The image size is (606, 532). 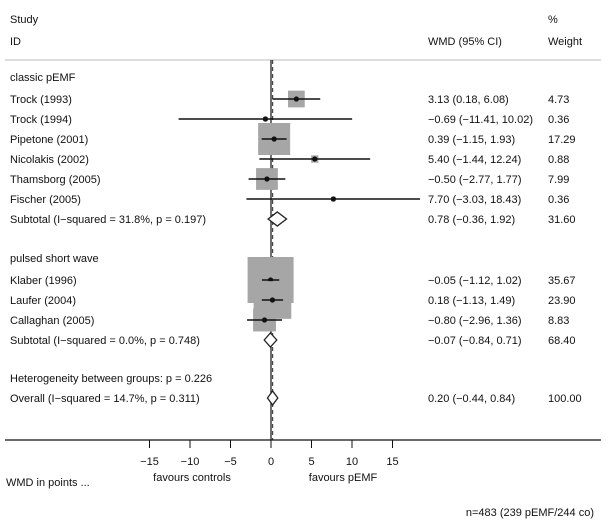 I want to click on favours-right-label: favours pEMF, so click(x=343, y=478).